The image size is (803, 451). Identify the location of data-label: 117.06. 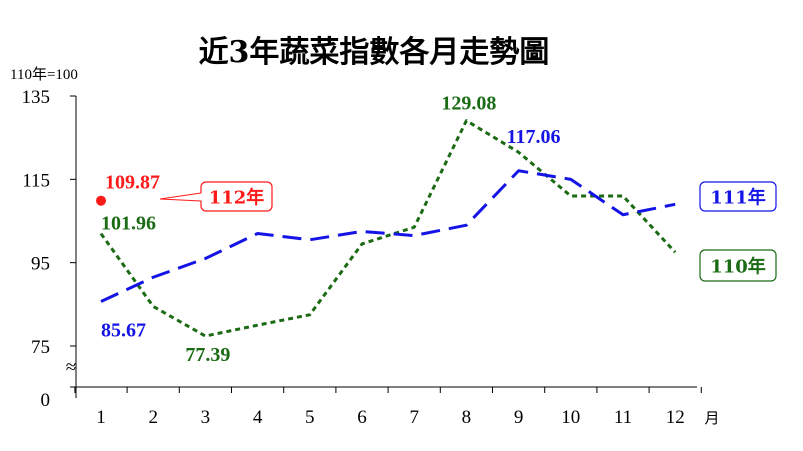
(534, 137).